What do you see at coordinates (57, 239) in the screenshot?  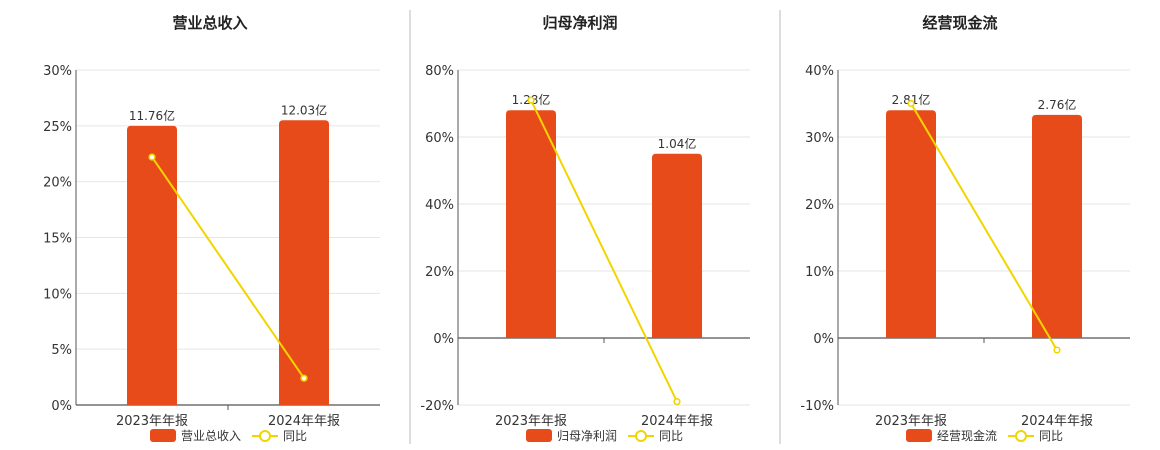 I see `y-tick-label: 15%` at bounding box center [57, 239].